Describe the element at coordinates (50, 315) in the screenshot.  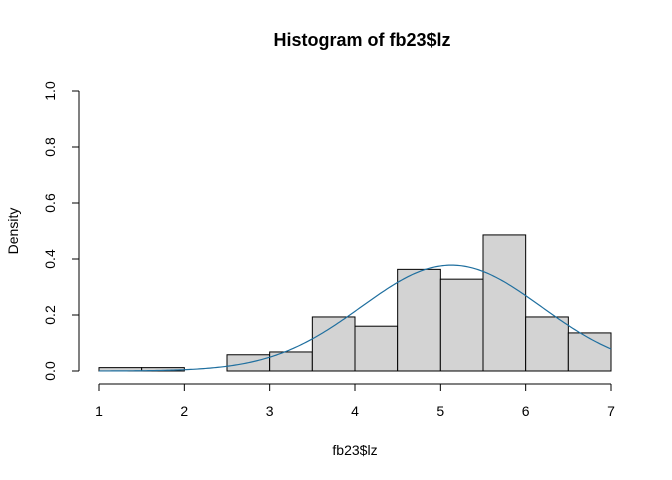
I see `y-tick-label: 0.2` at that location.